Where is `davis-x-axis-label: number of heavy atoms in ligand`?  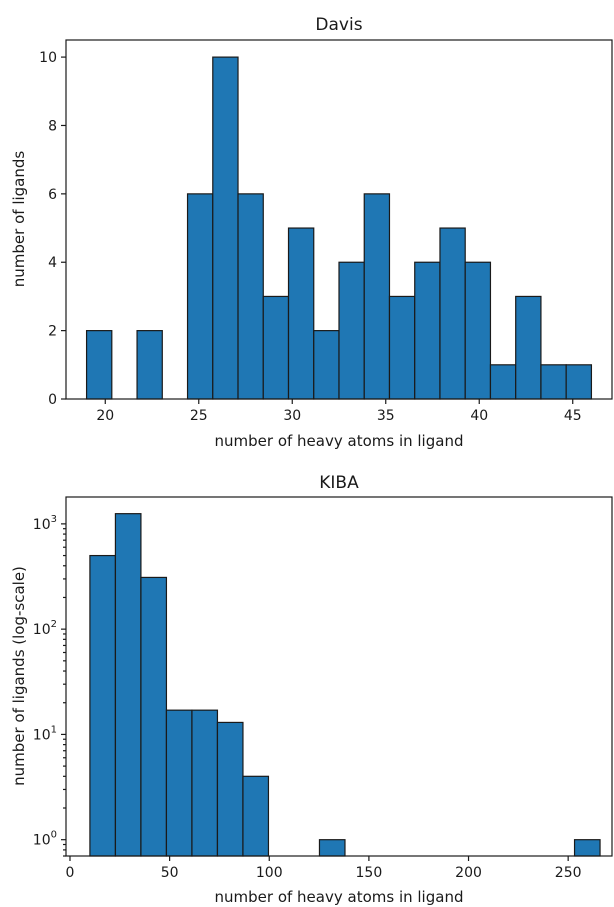
davis-x-axis-label: number of heavy atoms in ligand is located at coordinates (339, 441).